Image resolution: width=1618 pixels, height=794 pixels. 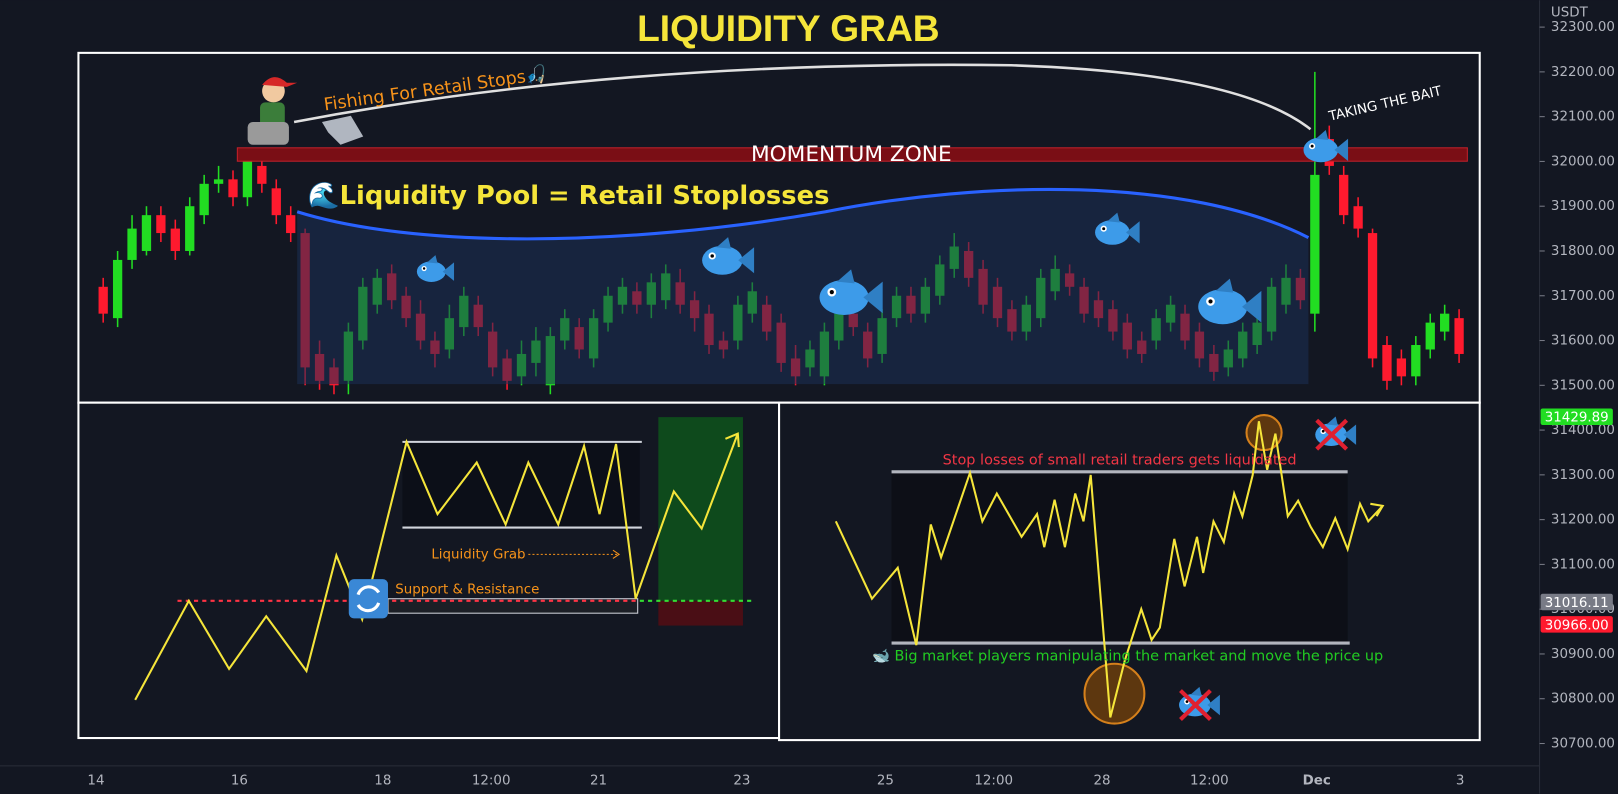 I want to click on price-label: 31016.11, so click(x=1577, y=603).